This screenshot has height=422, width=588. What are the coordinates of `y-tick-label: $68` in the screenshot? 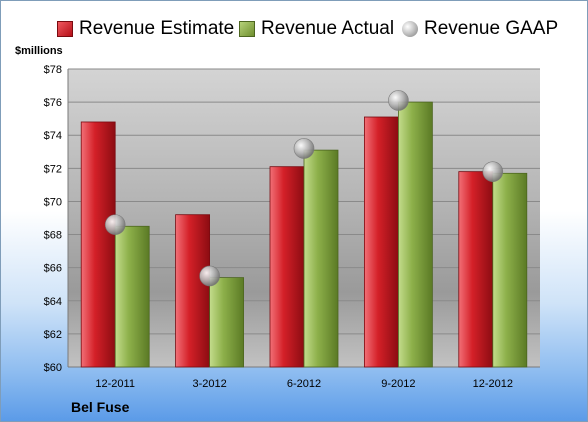 It's located at (53, 236).